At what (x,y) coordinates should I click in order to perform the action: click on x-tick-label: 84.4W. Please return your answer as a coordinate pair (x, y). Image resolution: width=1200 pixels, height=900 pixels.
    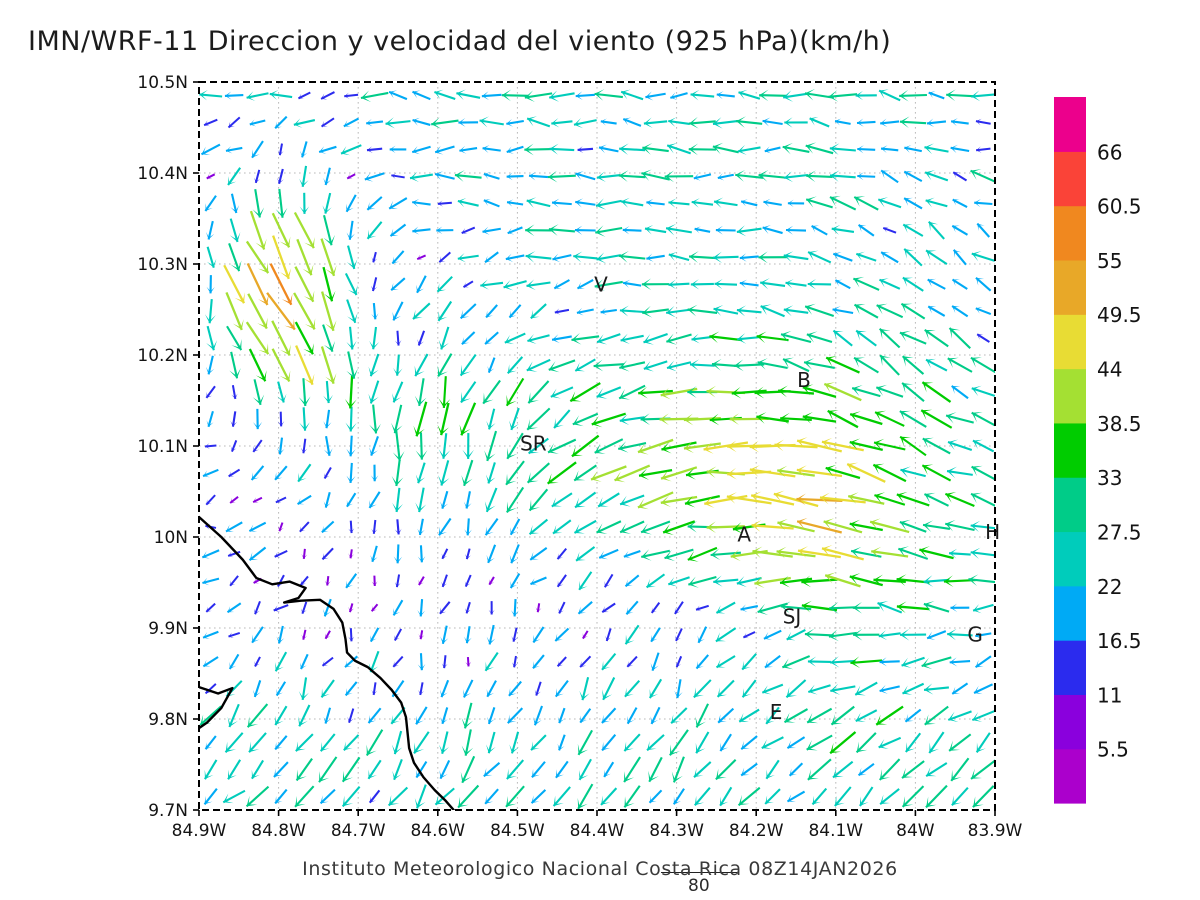
    Looking at the image, I should click on (597, 831).